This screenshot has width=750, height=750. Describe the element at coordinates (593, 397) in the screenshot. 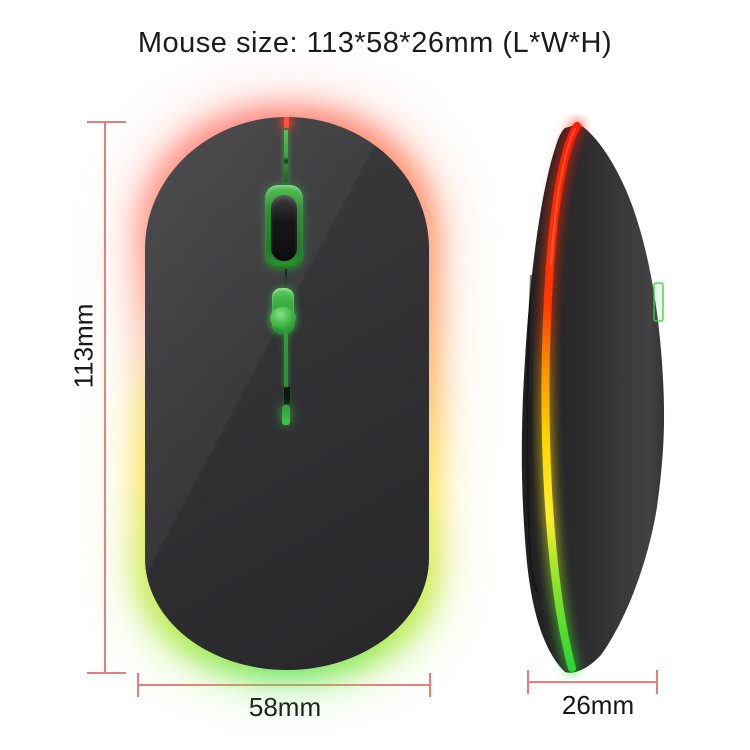

I see `mouse-side-view` at that location.